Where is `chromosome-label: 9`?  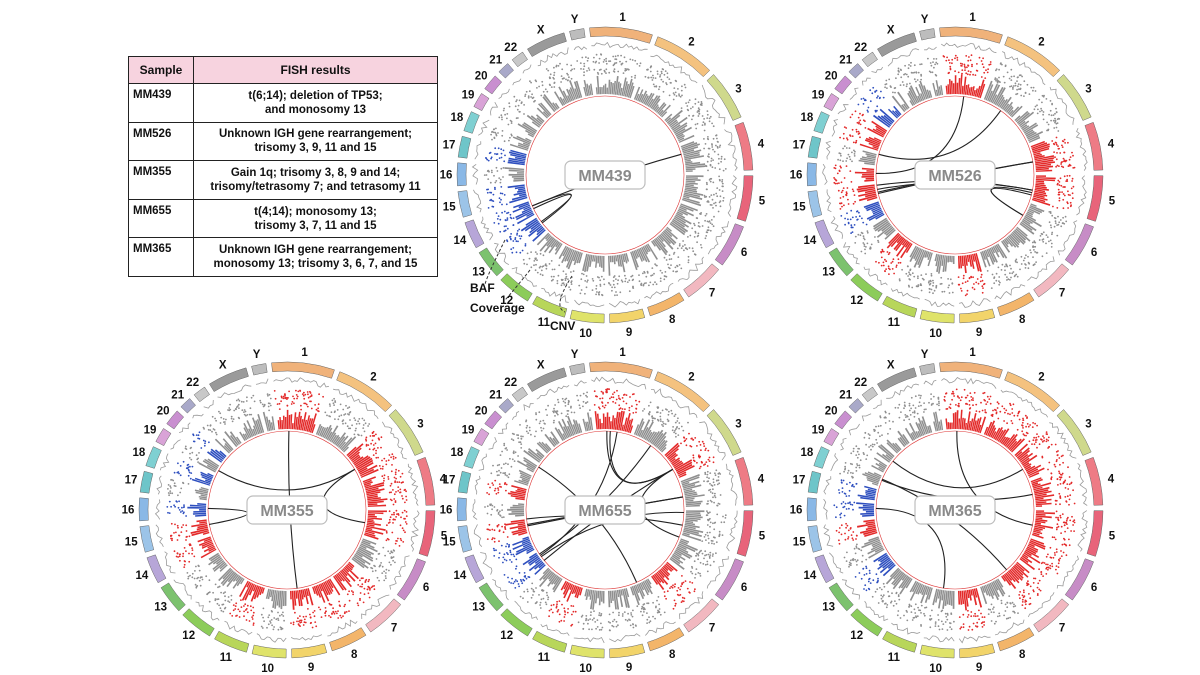
chromosome-label: 9 is located at coordinates (629, 333).